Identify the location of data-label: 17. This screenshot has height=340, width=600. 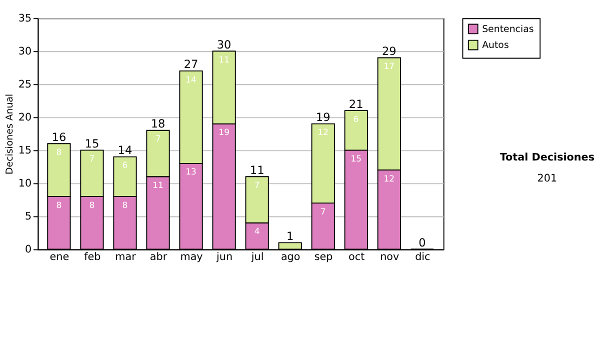
(389, 67).